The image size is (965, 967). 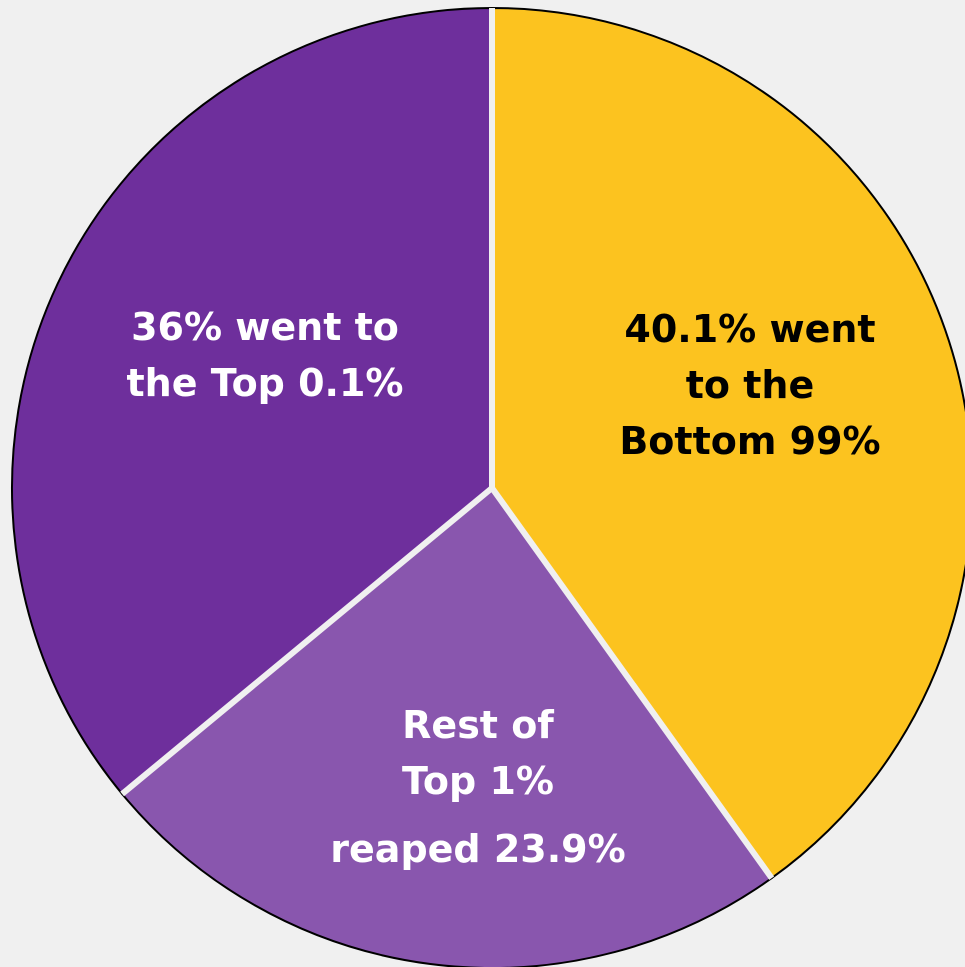 What do you see at coordinates (477, 849) in the screenshot?
I see `slice-label-line: reaped 23.9%` at bounding box center [477, 849].